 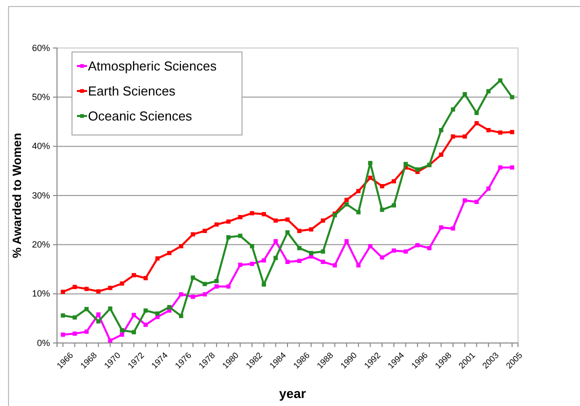 I want to click on legend-label: Oceanic Sciences, so click(x=140, y=116).